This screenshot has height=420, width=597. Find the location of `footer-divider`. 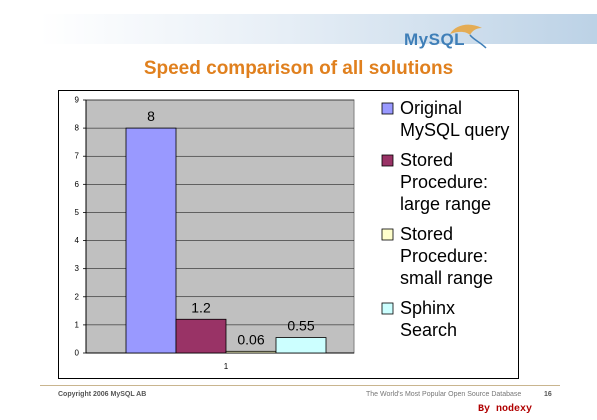

footer-divider is located at coordinates (300, 385).